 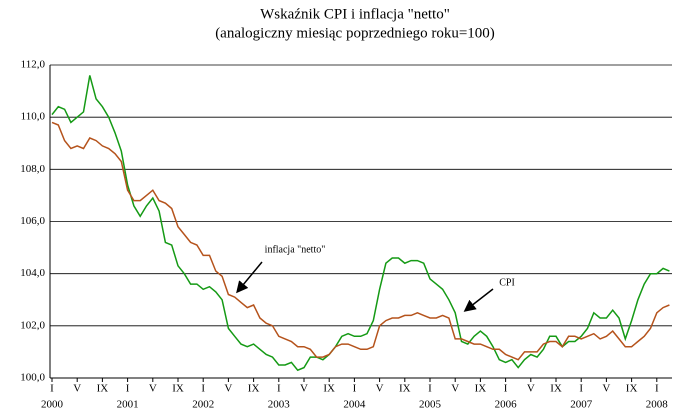 I want to click on year-label: 2005, so click(x=430, y=405).